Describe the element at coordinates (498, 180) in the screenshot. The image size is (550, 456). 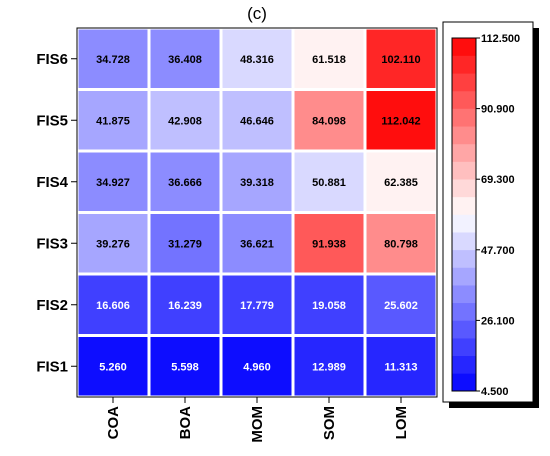
I see `colorbar-tick-label: 69.300` at that location.